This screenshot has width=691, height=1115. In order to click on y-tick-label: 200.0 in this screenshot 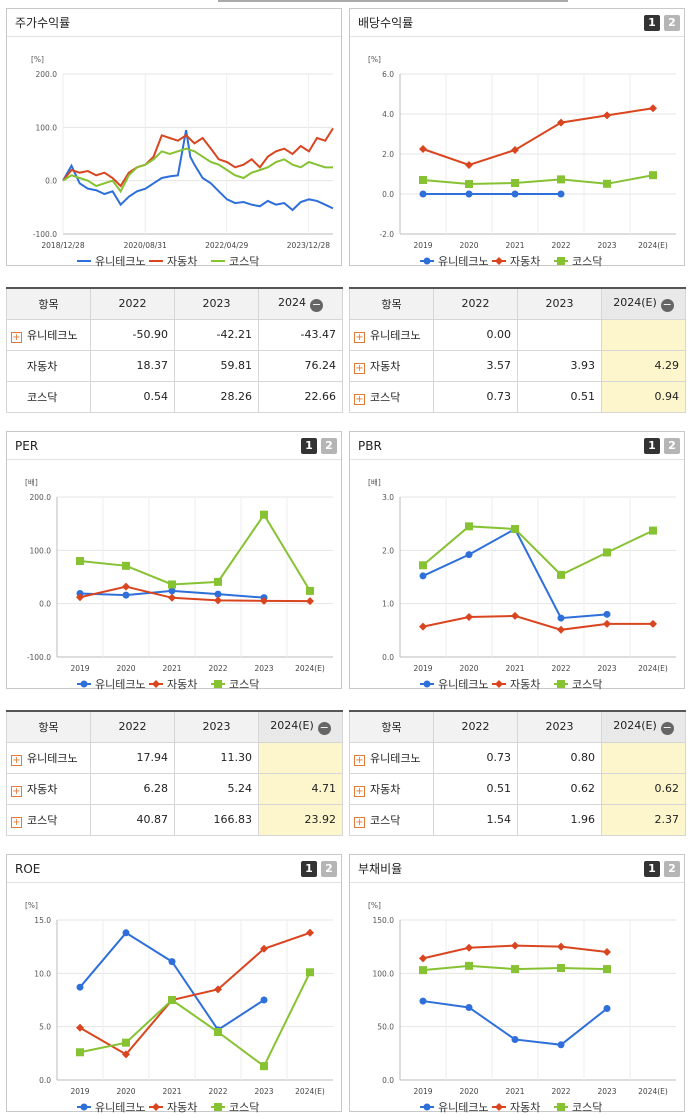, I will do `click(41, 497)`.